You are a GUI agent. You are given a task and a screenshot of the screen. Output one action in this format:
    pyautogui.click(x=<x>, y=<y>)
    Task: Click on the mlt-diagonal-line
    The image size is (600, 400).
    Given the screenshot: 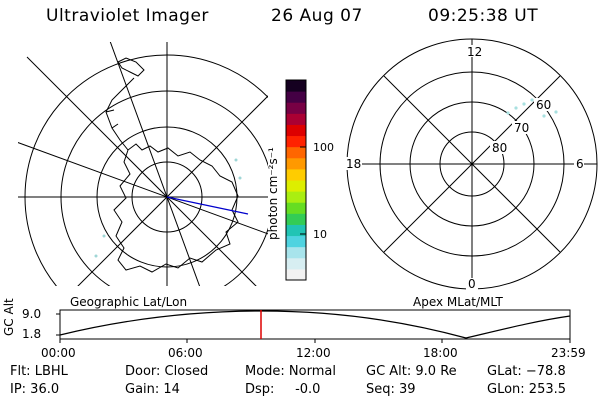 What is the action you would take?
    pyautogui.click(x=472, y=164)
    